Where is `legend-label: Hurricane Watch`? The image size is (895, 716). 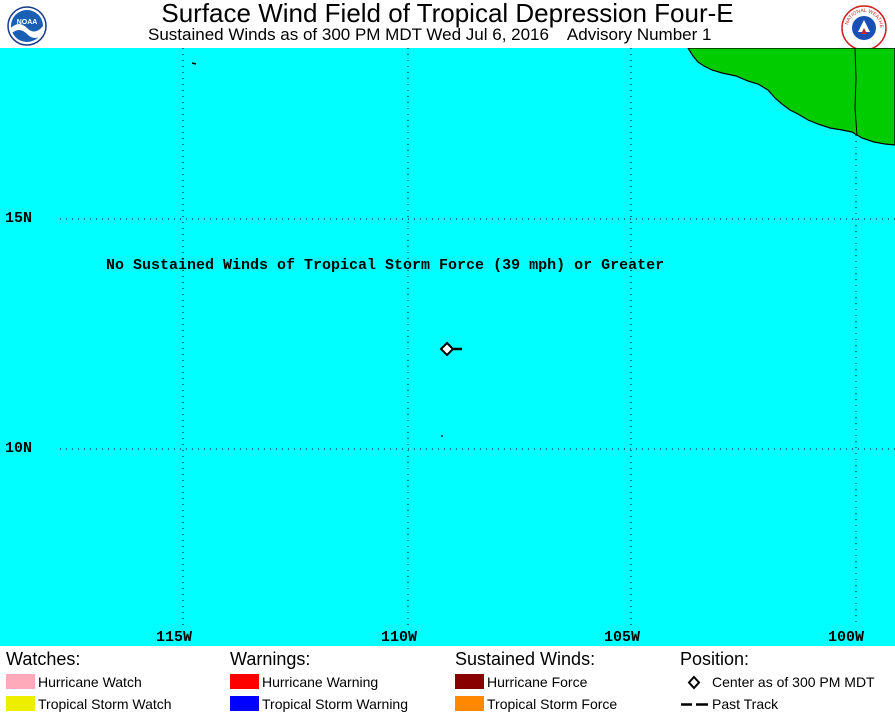 legend-label: Hurricane Watch is located at coordinates (90, 682).